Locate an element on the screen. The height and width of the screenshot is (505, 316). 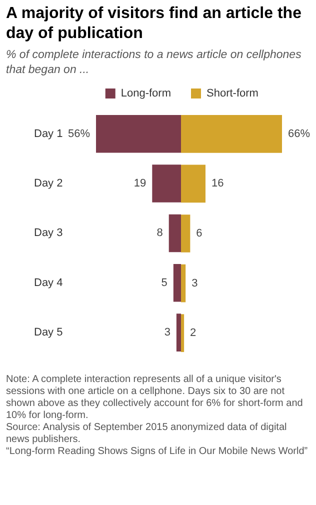
legend-label: Long-form is located at coordinates (146, 94).